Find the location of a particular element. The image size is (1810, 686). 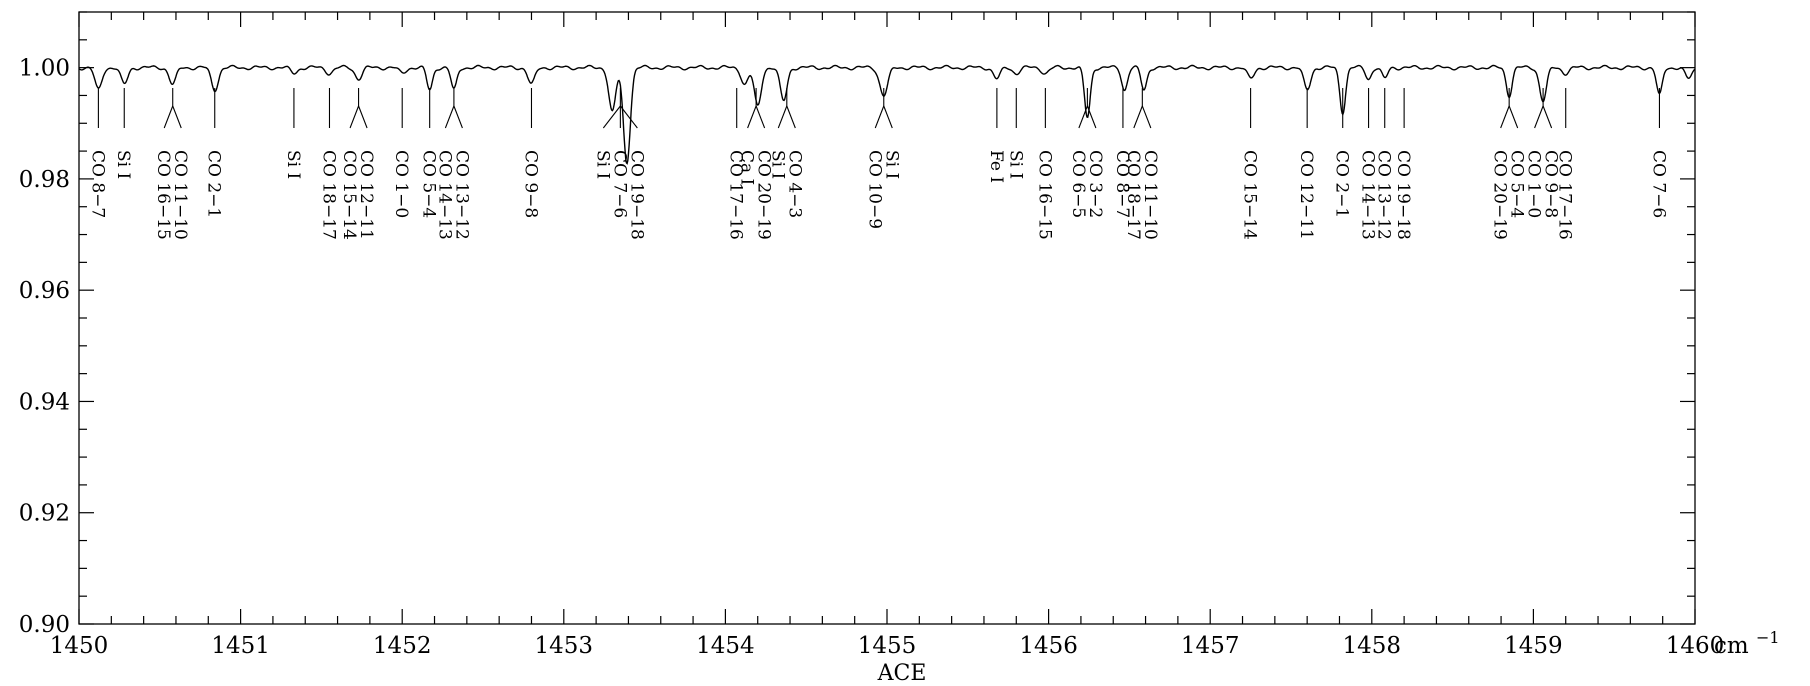

spectrum-line is located at coordinates (887, 114).